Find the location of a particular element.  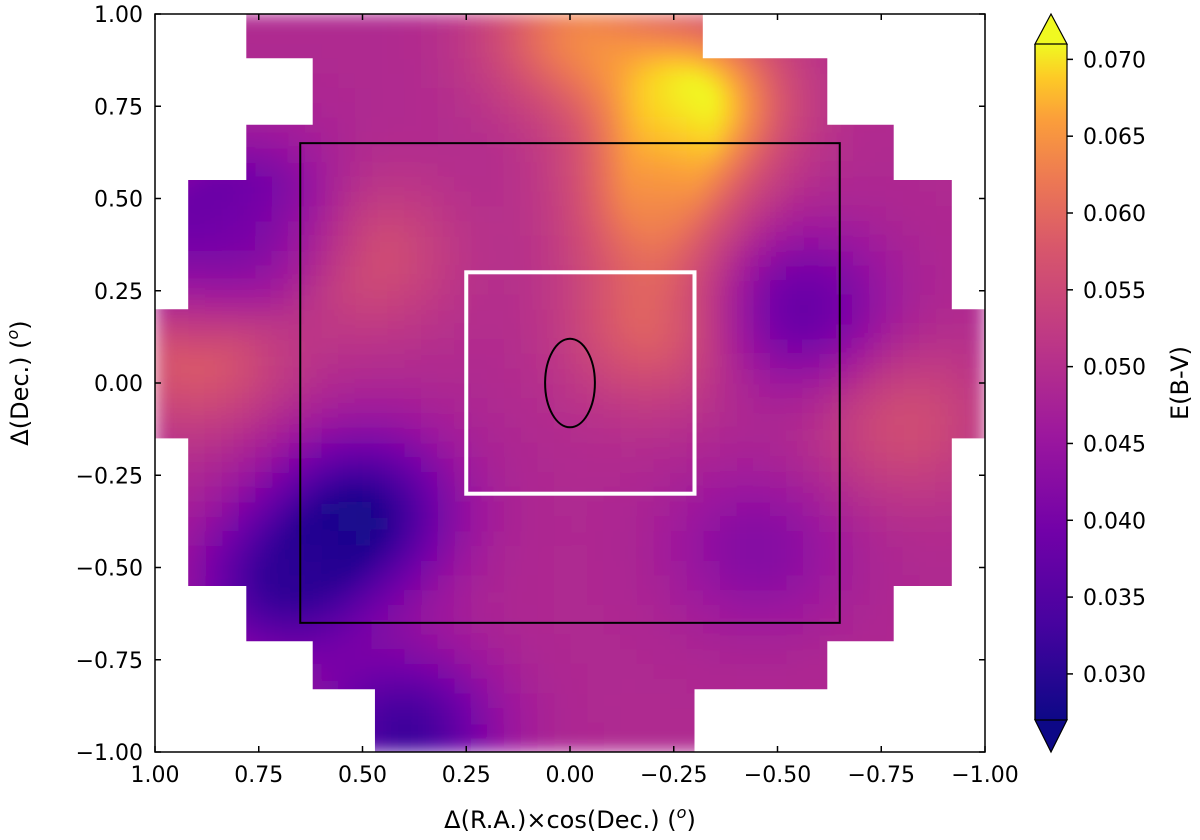

y-tick-label: −1.00 is located at coordinates (109, 753).